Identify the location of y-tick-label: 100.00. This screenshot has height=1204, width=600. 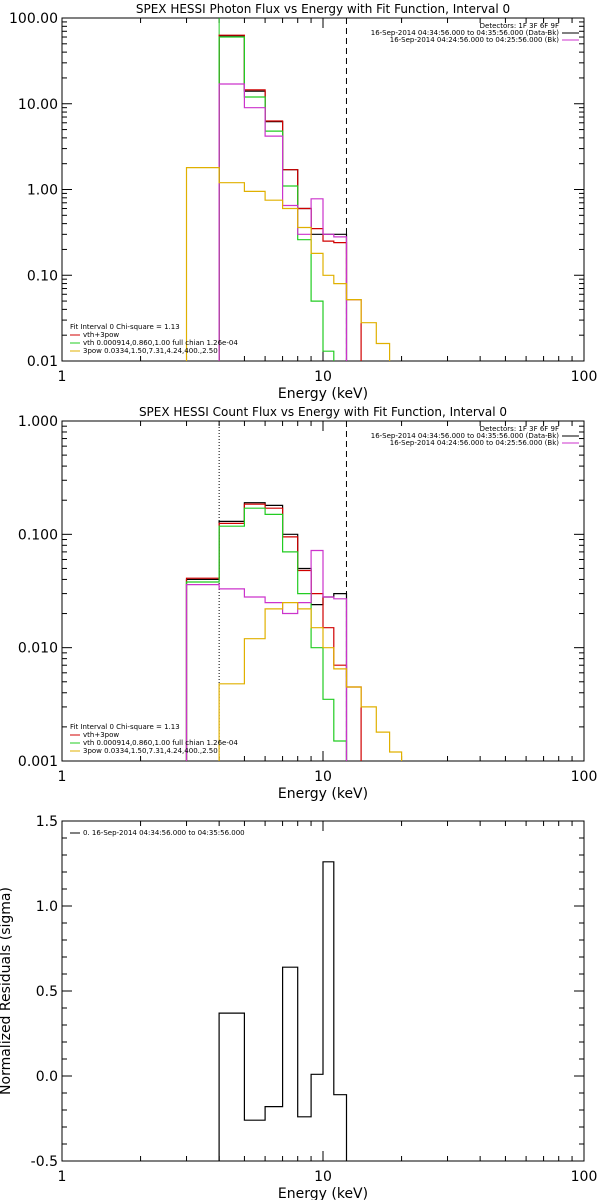
(33, 19).